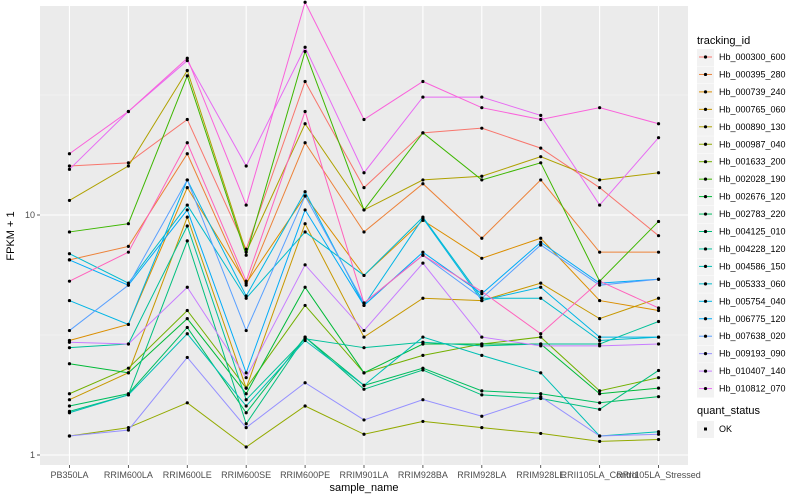 The image size is (800, 500). What do you see at coordinates (752, 389) in the screenshot?
I see `legend-label: Hb_010812_070` at bounding box center [752, 389].